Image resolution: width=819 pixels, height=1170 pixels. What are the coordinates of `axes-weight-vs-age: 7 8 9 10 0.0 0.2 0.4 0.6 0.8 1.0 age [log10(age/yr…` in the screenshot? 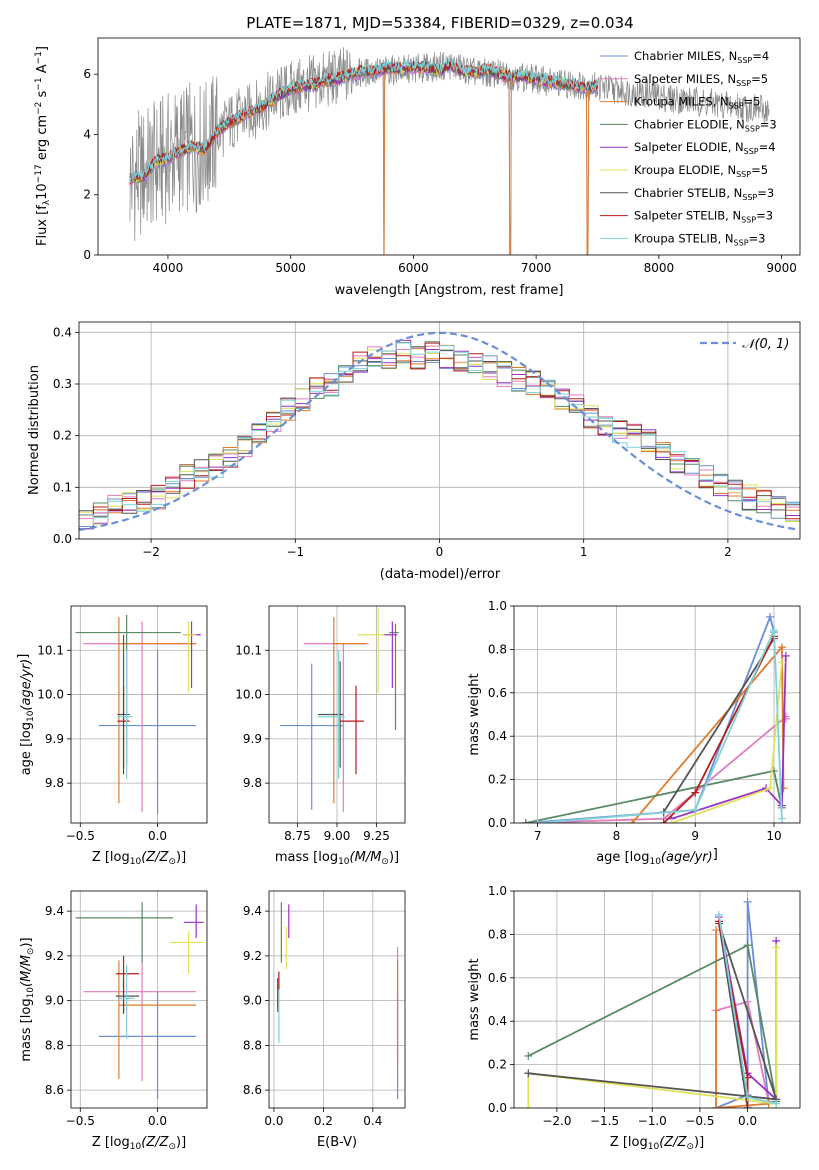 It's located at (634, 733).